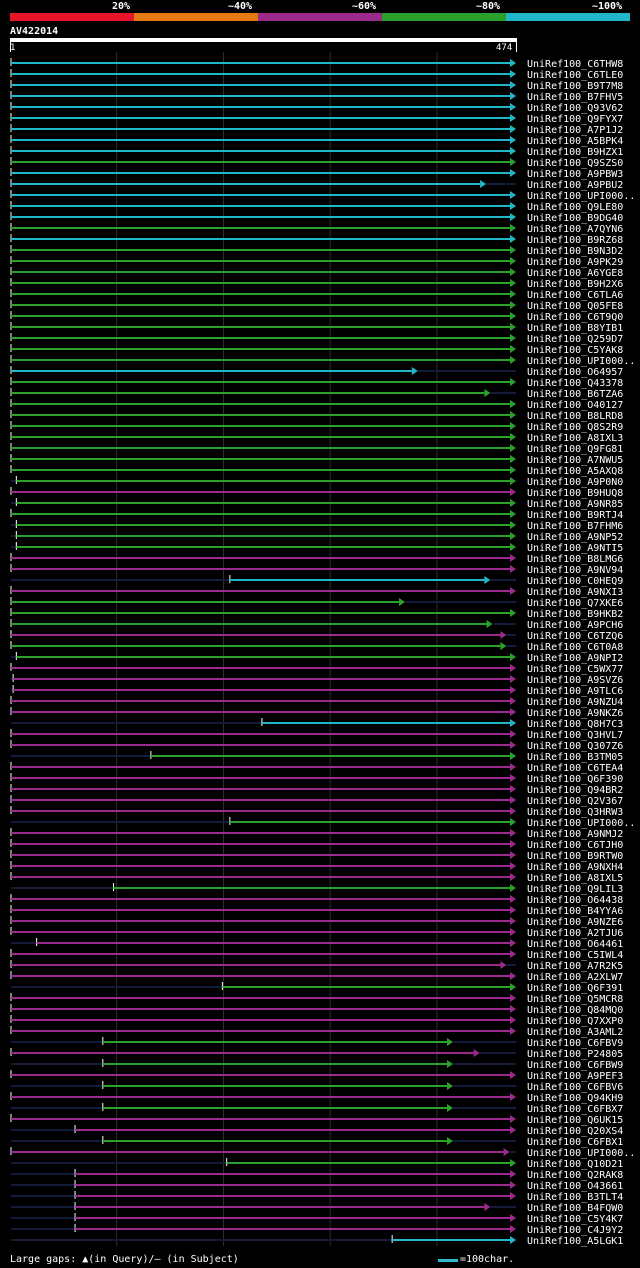  Describe the element at coordinates (316, 735) in the screenshot. I see `hit-row: UniRef100_Q3HVL7` at that location.